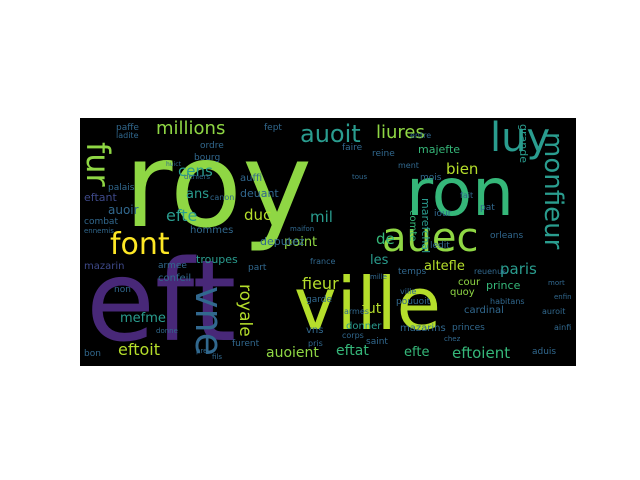 The image size is (640, 480). What do you see at coordinates (353, 335) in the screenshot?
I see `cloud-word-corps: corps` at bounding box center [353, 335].